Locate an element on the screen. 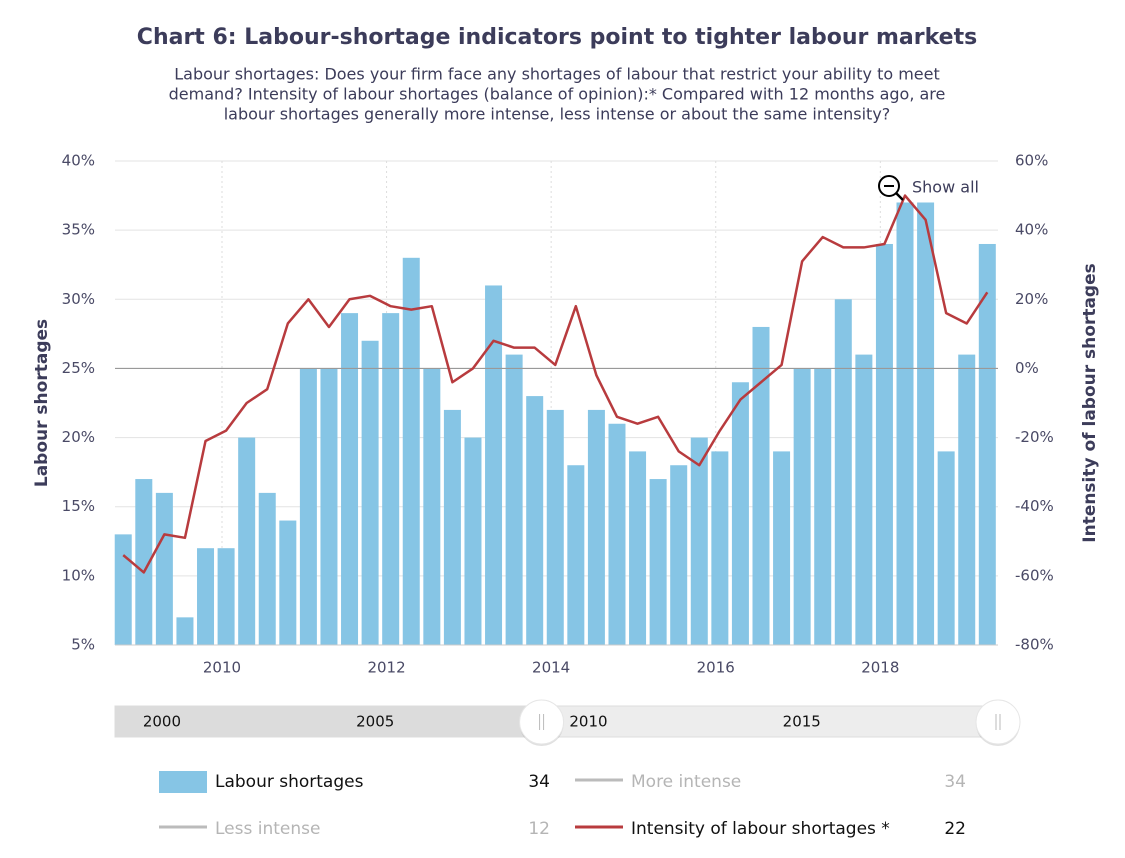 This screenshot has width=1125, height=858. y2-tick-label: -60% is located at coordinates (1034, 575).